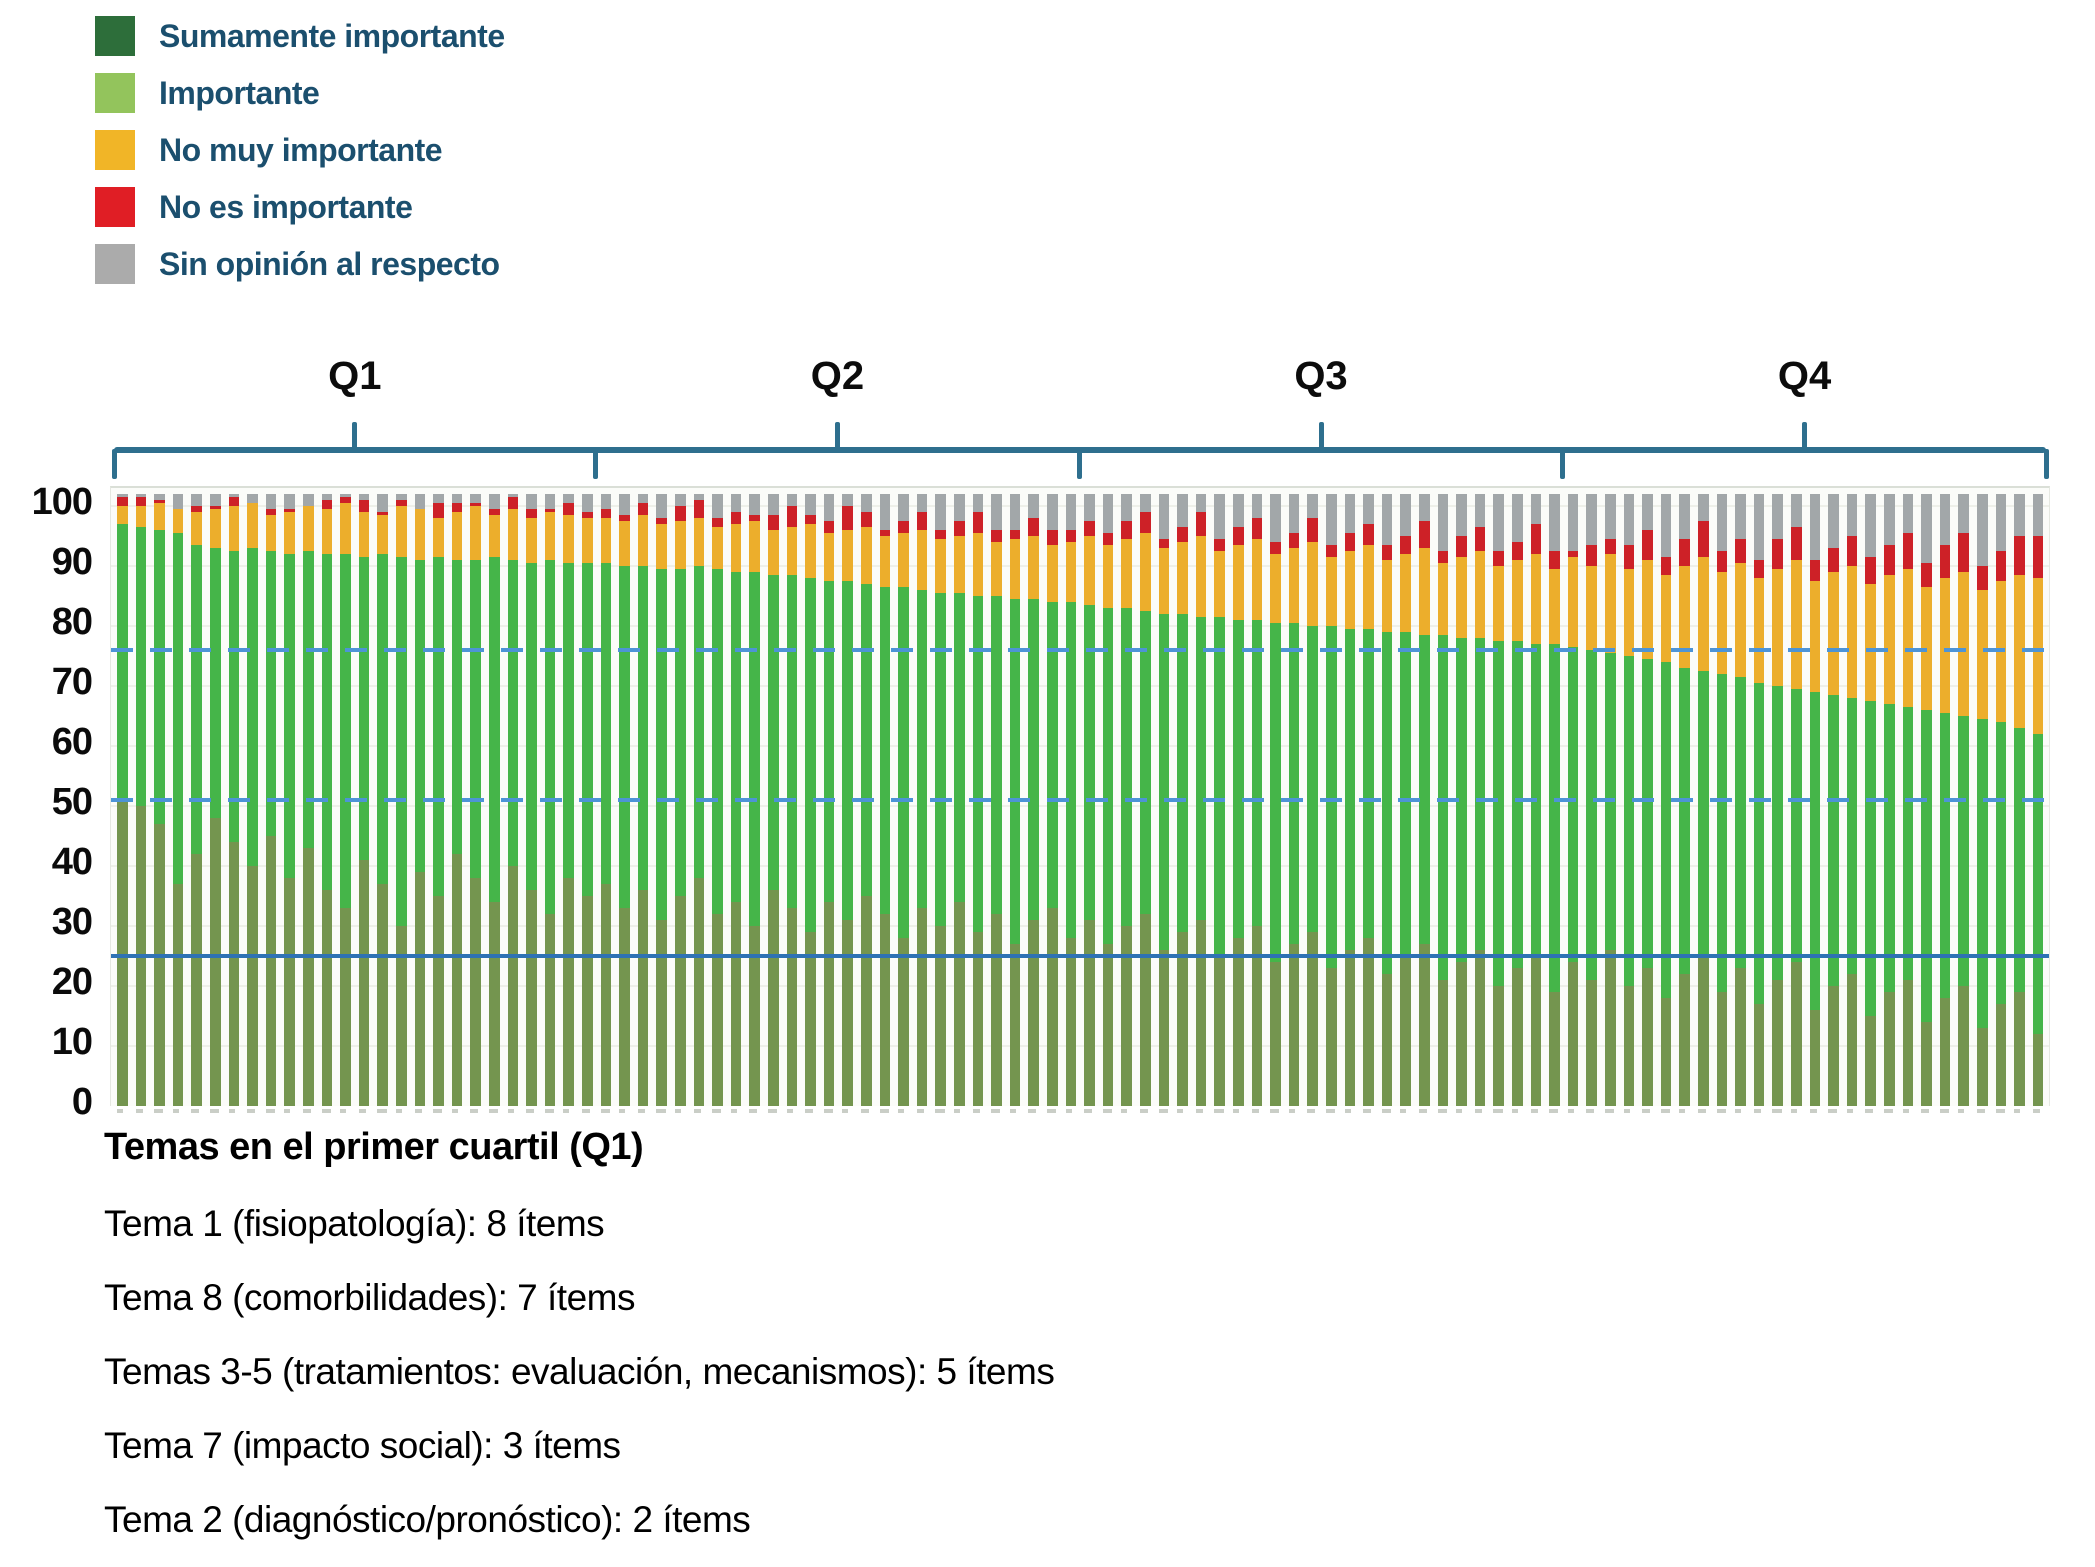 This screenshot has width=2095, height=1567. What do you see at coordinates (115, 150) in the screenshot?
I see `swatch-yellow-icon` at bounding box center [115, 150].